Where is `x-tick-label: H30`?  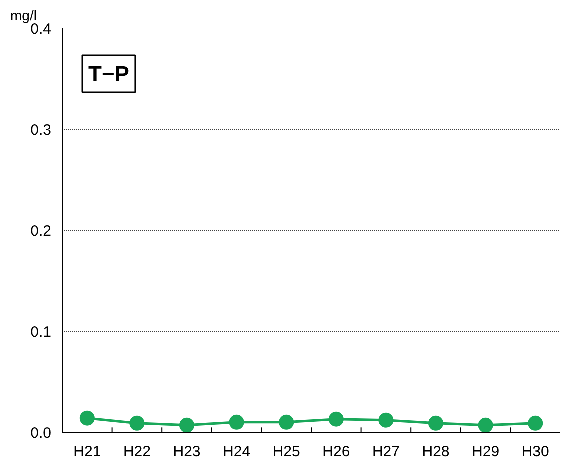 x-tick-label: H30 is located at coordinates (536, 452).